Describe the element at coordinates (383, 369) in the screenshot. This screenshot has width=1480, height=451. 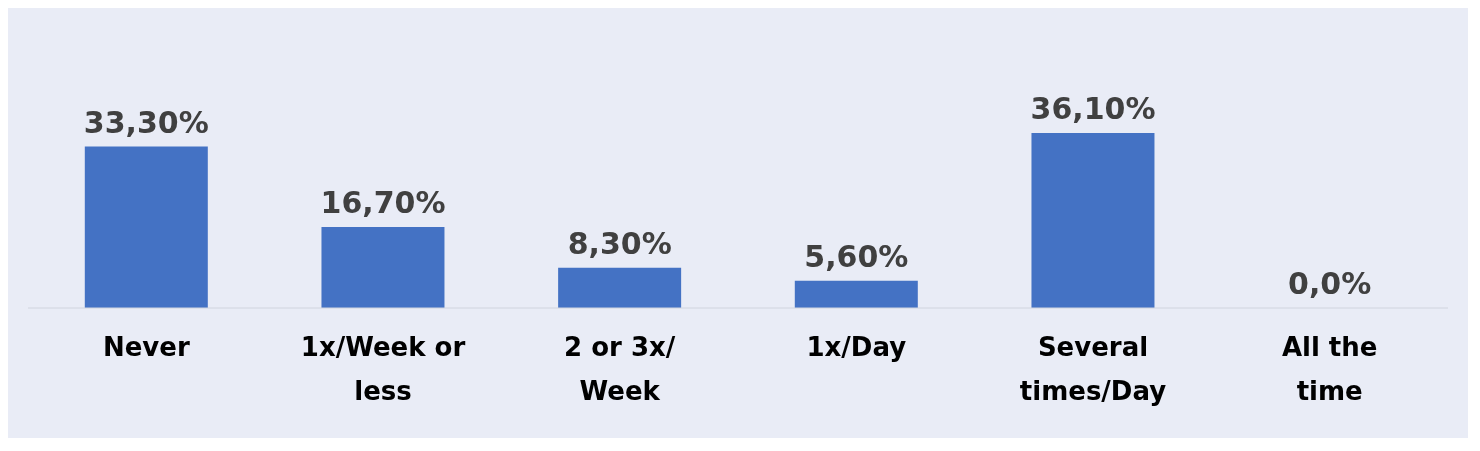
I see `x-tick-label: 1x/Week or less` at that location.